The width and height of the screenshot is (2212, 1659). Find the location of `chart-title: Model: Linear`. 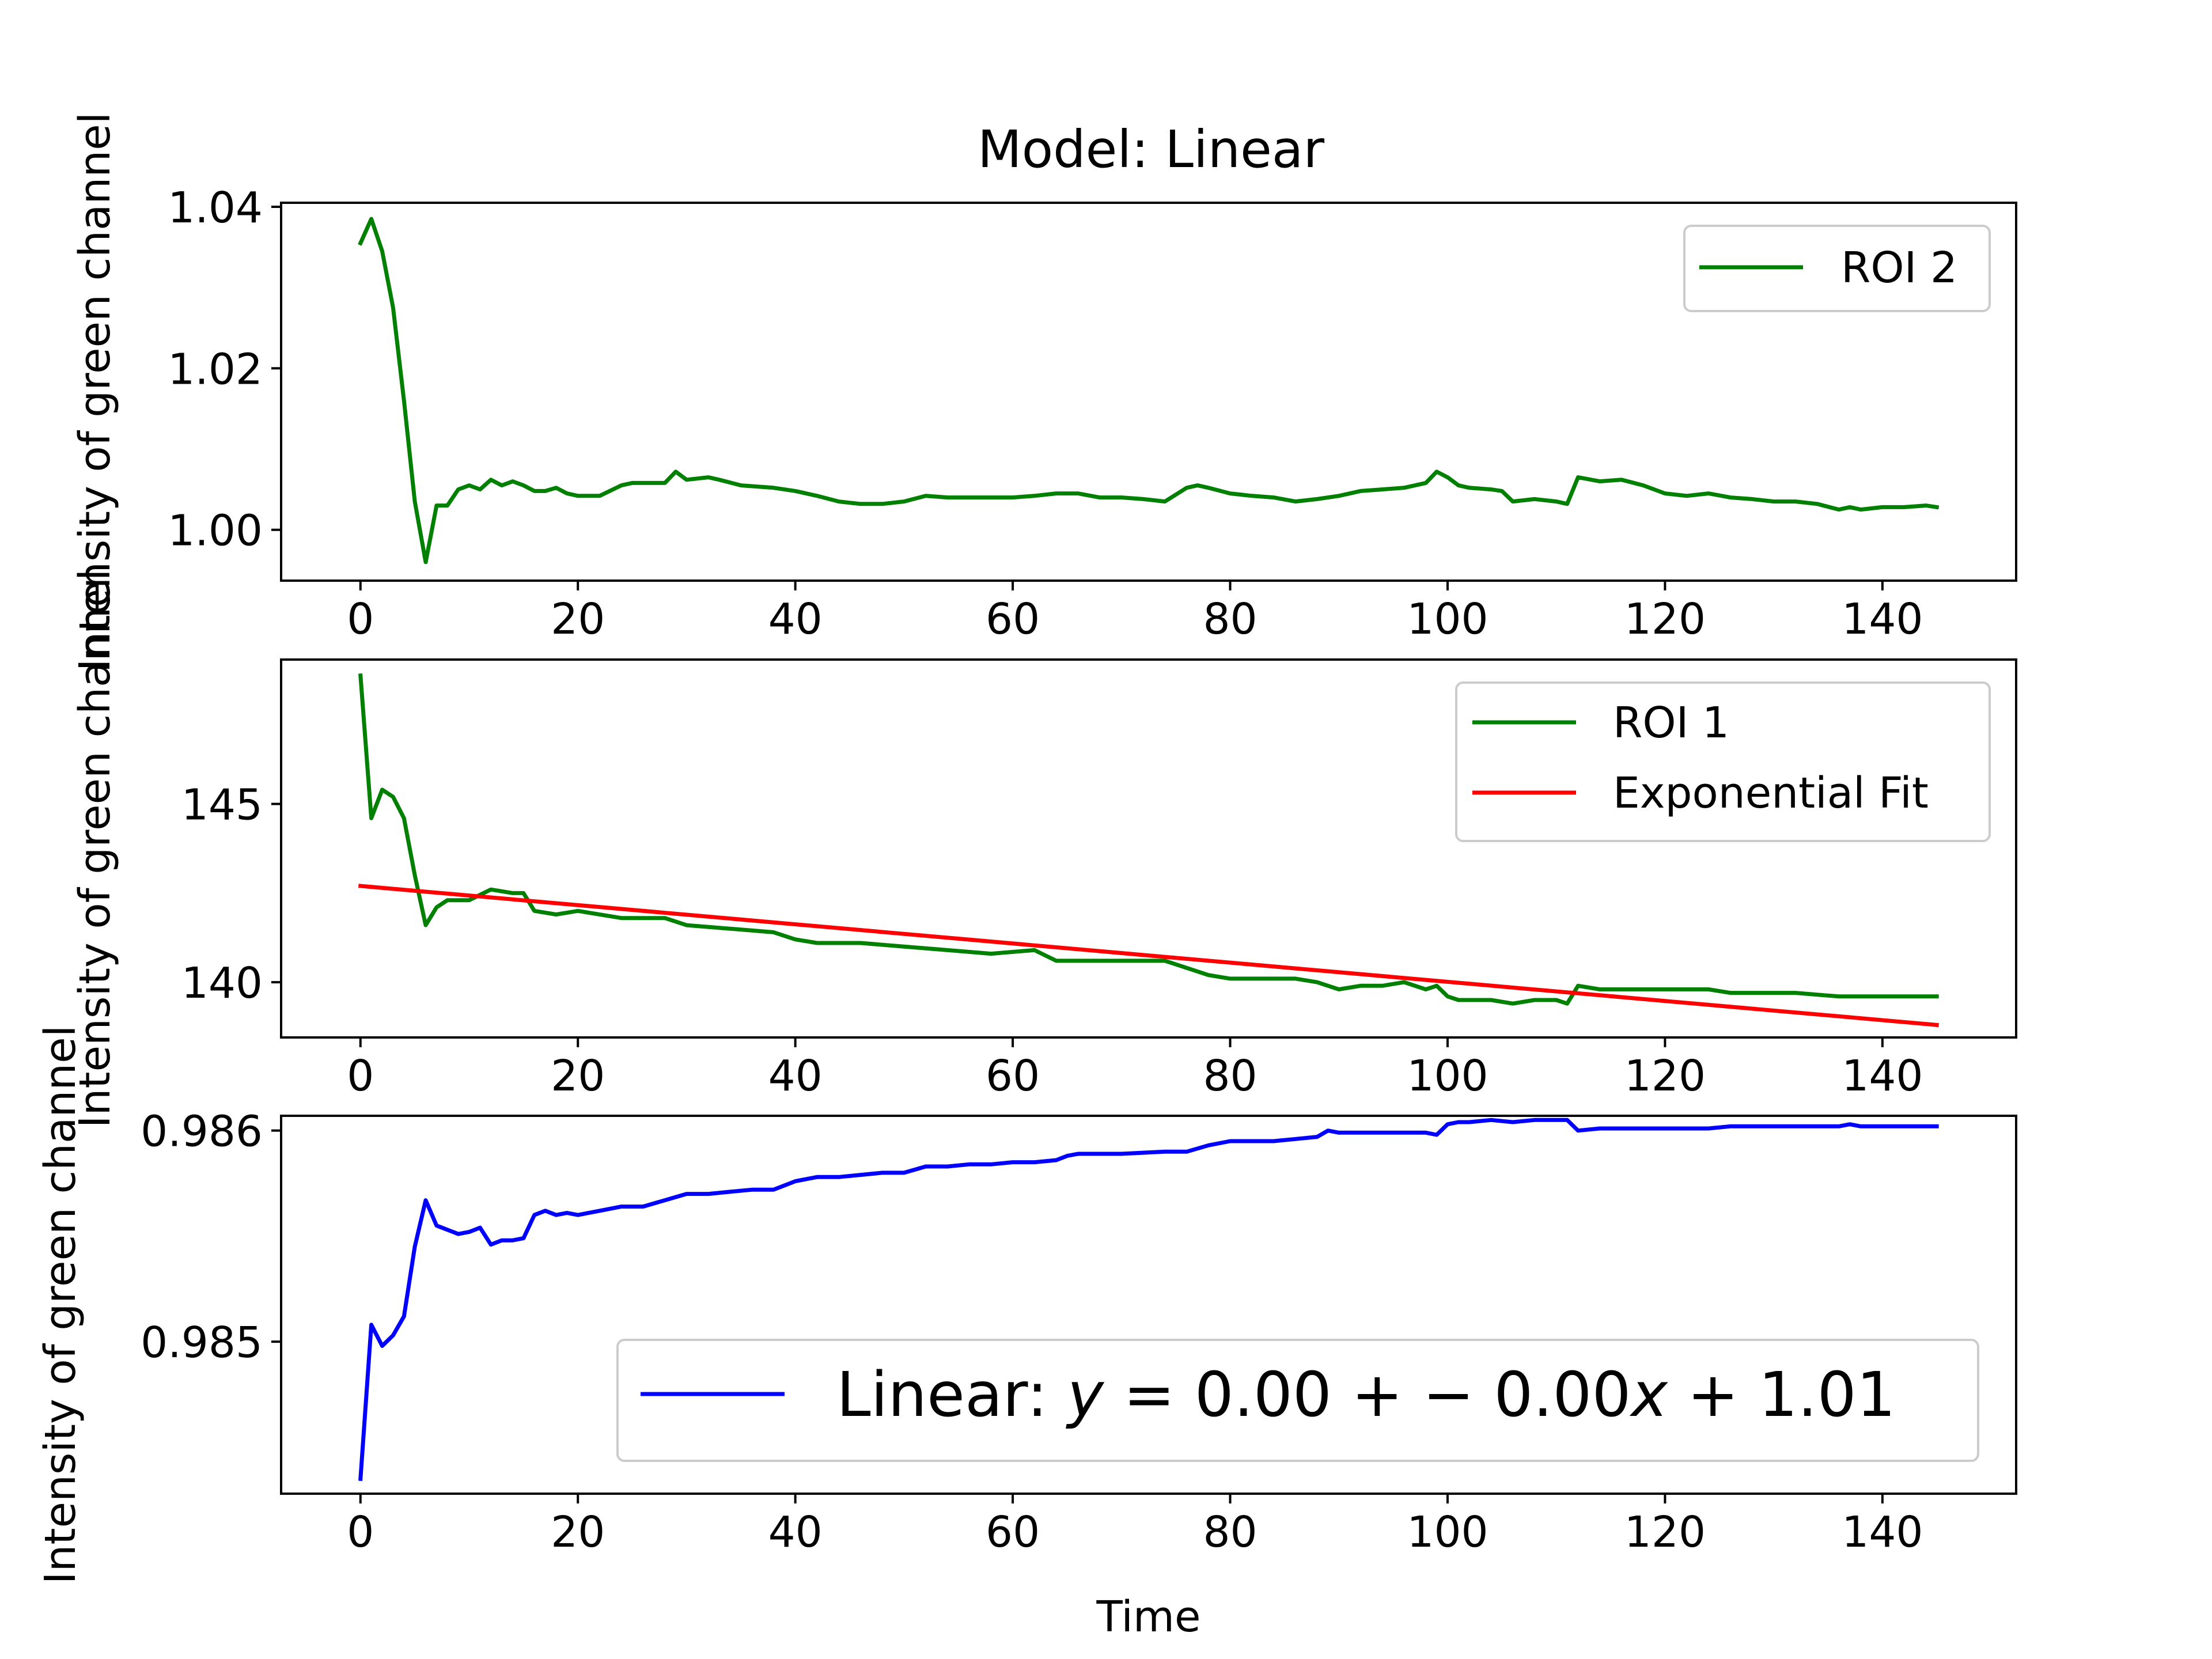

chart-title: Model: Linear is located at coordinates (1151, 149).